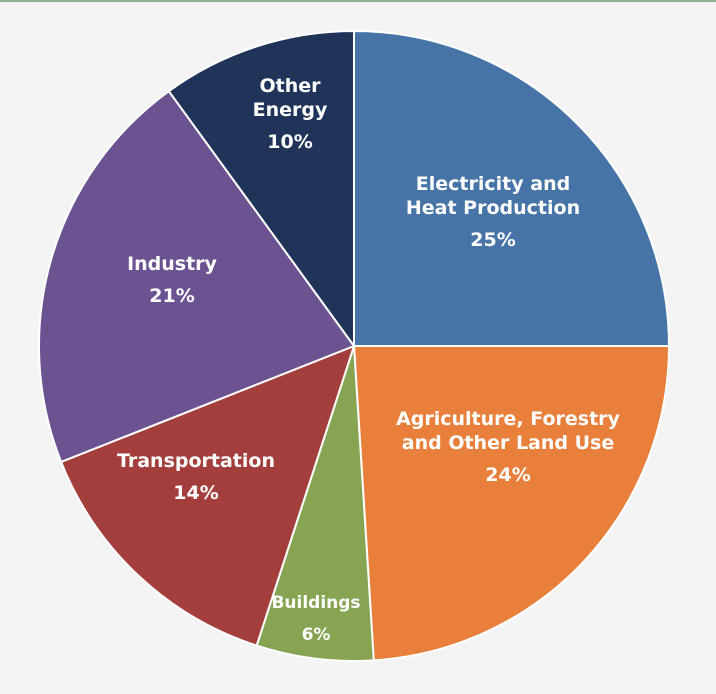  What do you see at coordinates (508, 443) in the screenshot?
I see `slice-label-agriculture-forestry-and-other-land-use: and Other Land Use` at bounding box center [508, 443].